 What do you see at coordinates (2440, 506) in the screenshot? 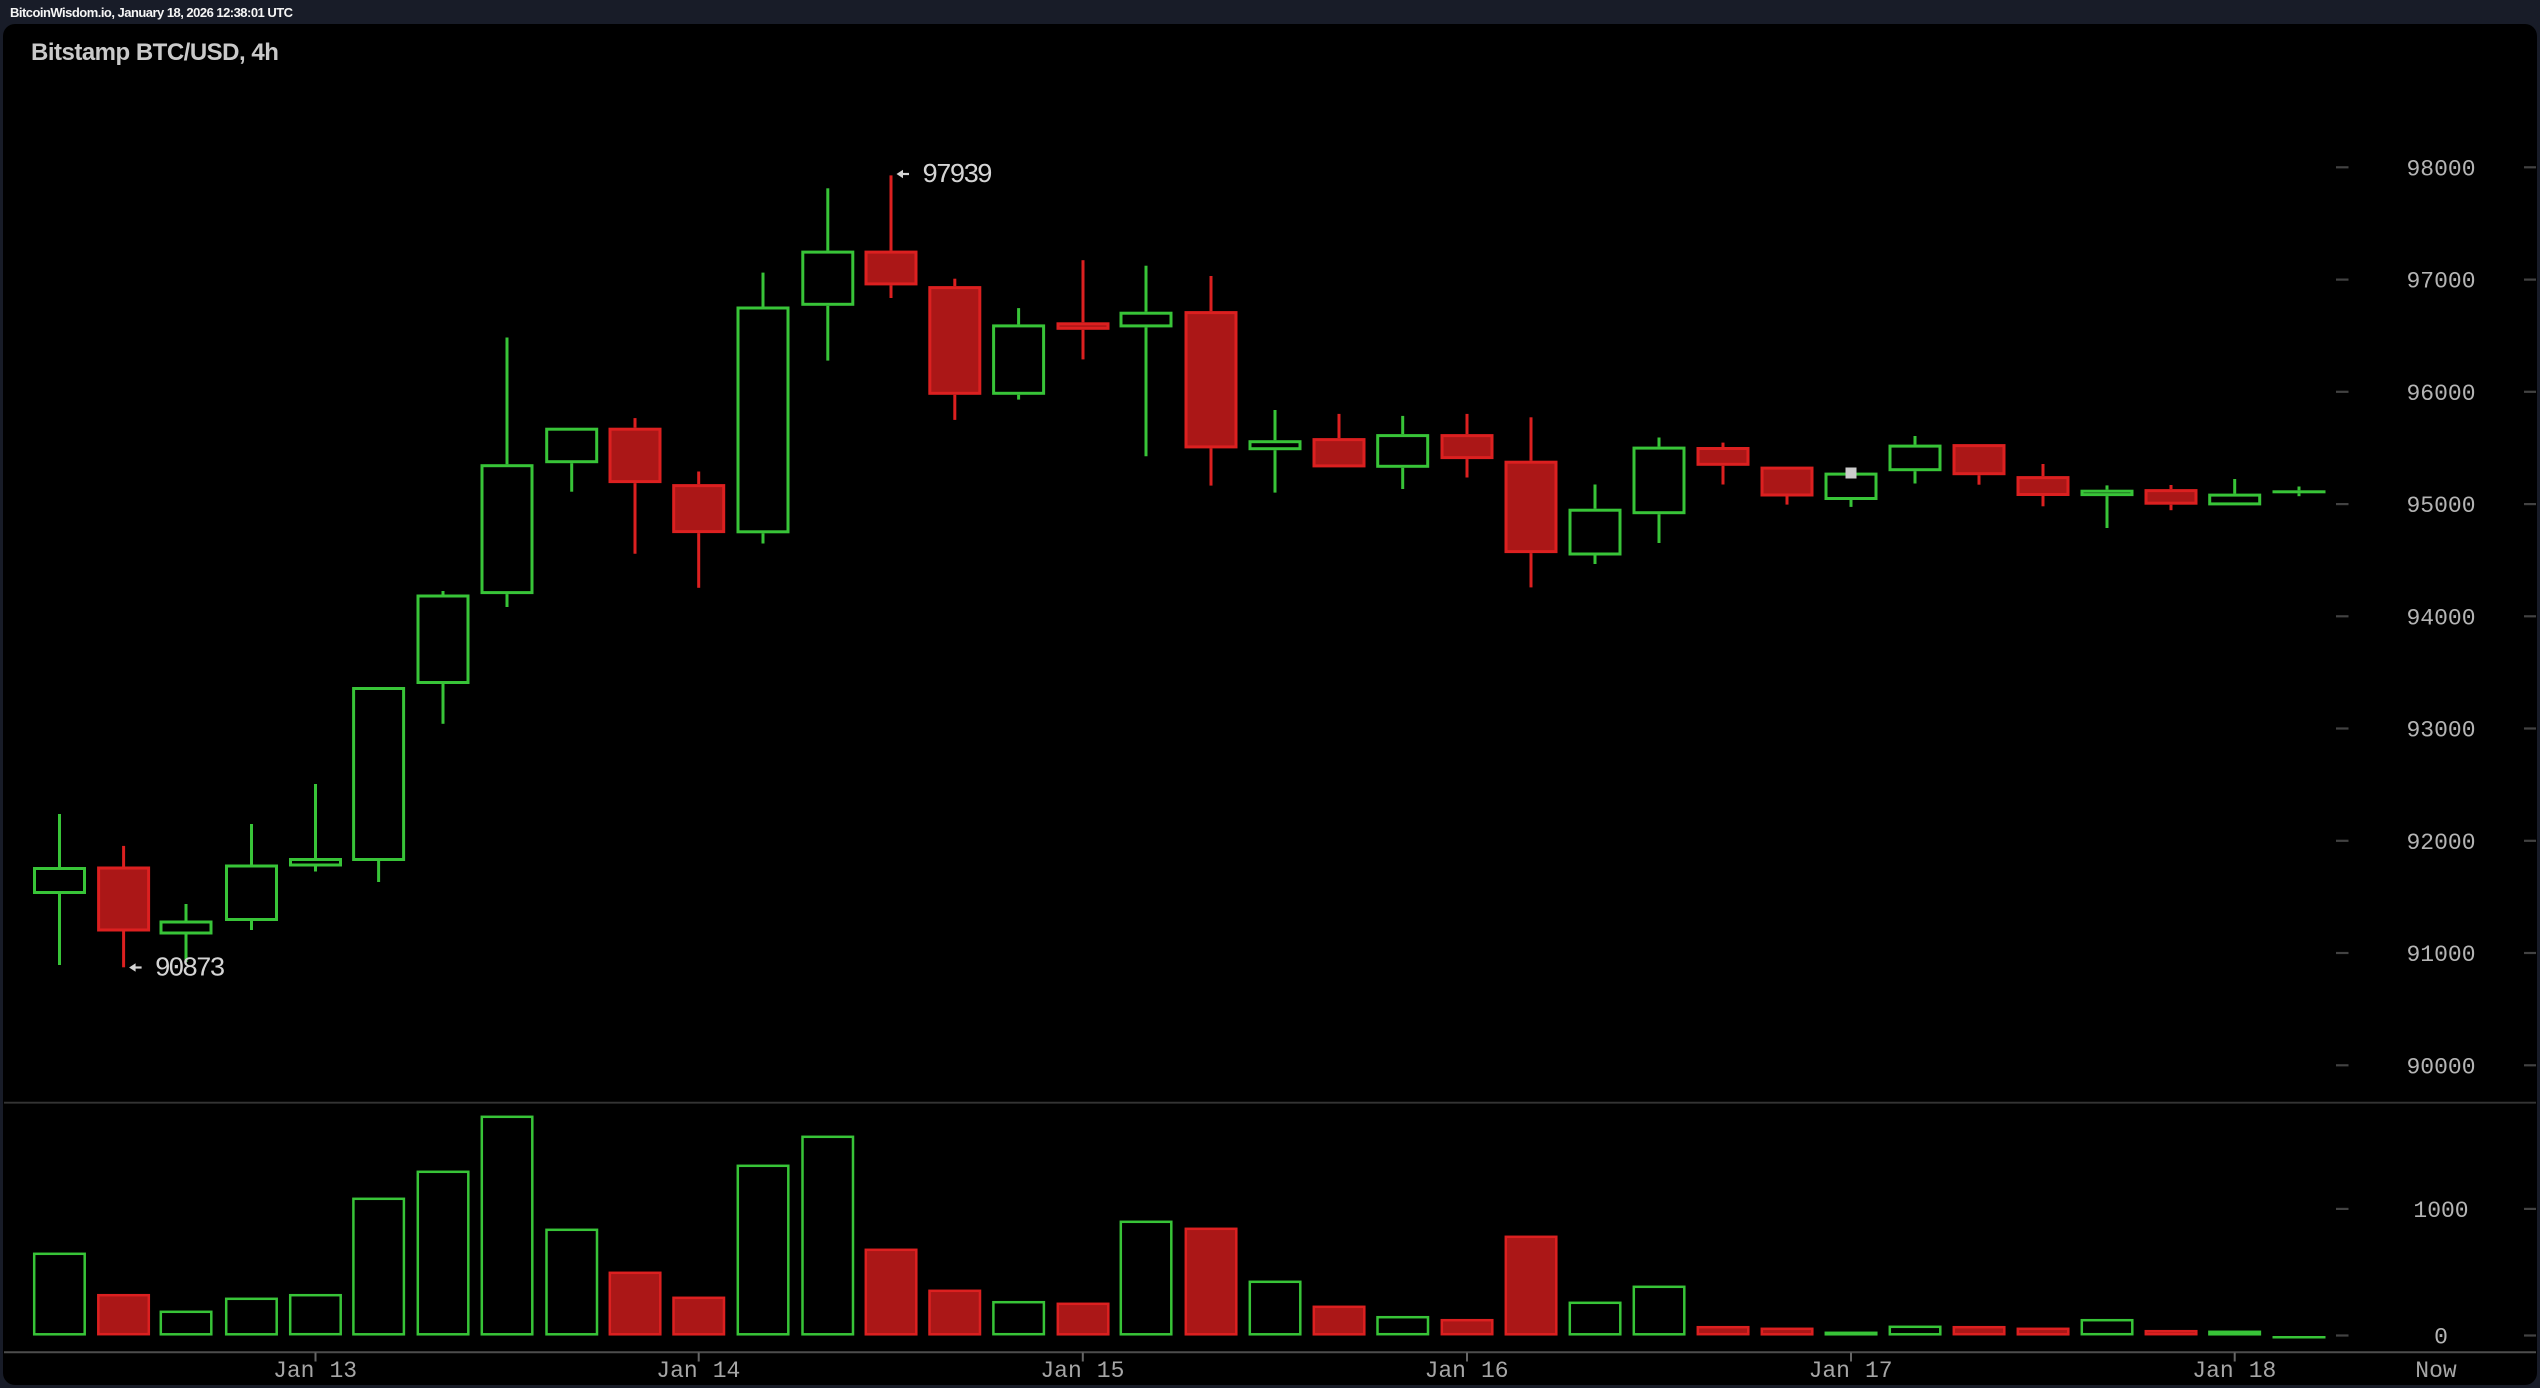
I see `svg-text: 95000` at bounding box center [2440, 506].